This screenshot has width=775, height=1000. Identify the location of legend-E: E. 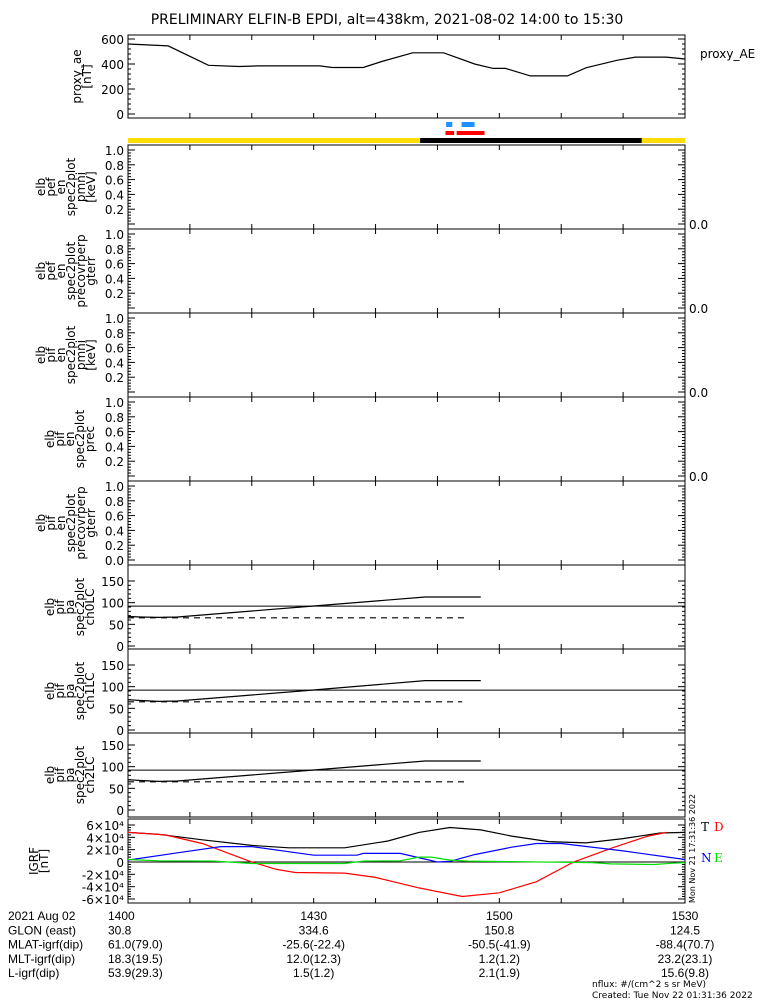
(718, 858).